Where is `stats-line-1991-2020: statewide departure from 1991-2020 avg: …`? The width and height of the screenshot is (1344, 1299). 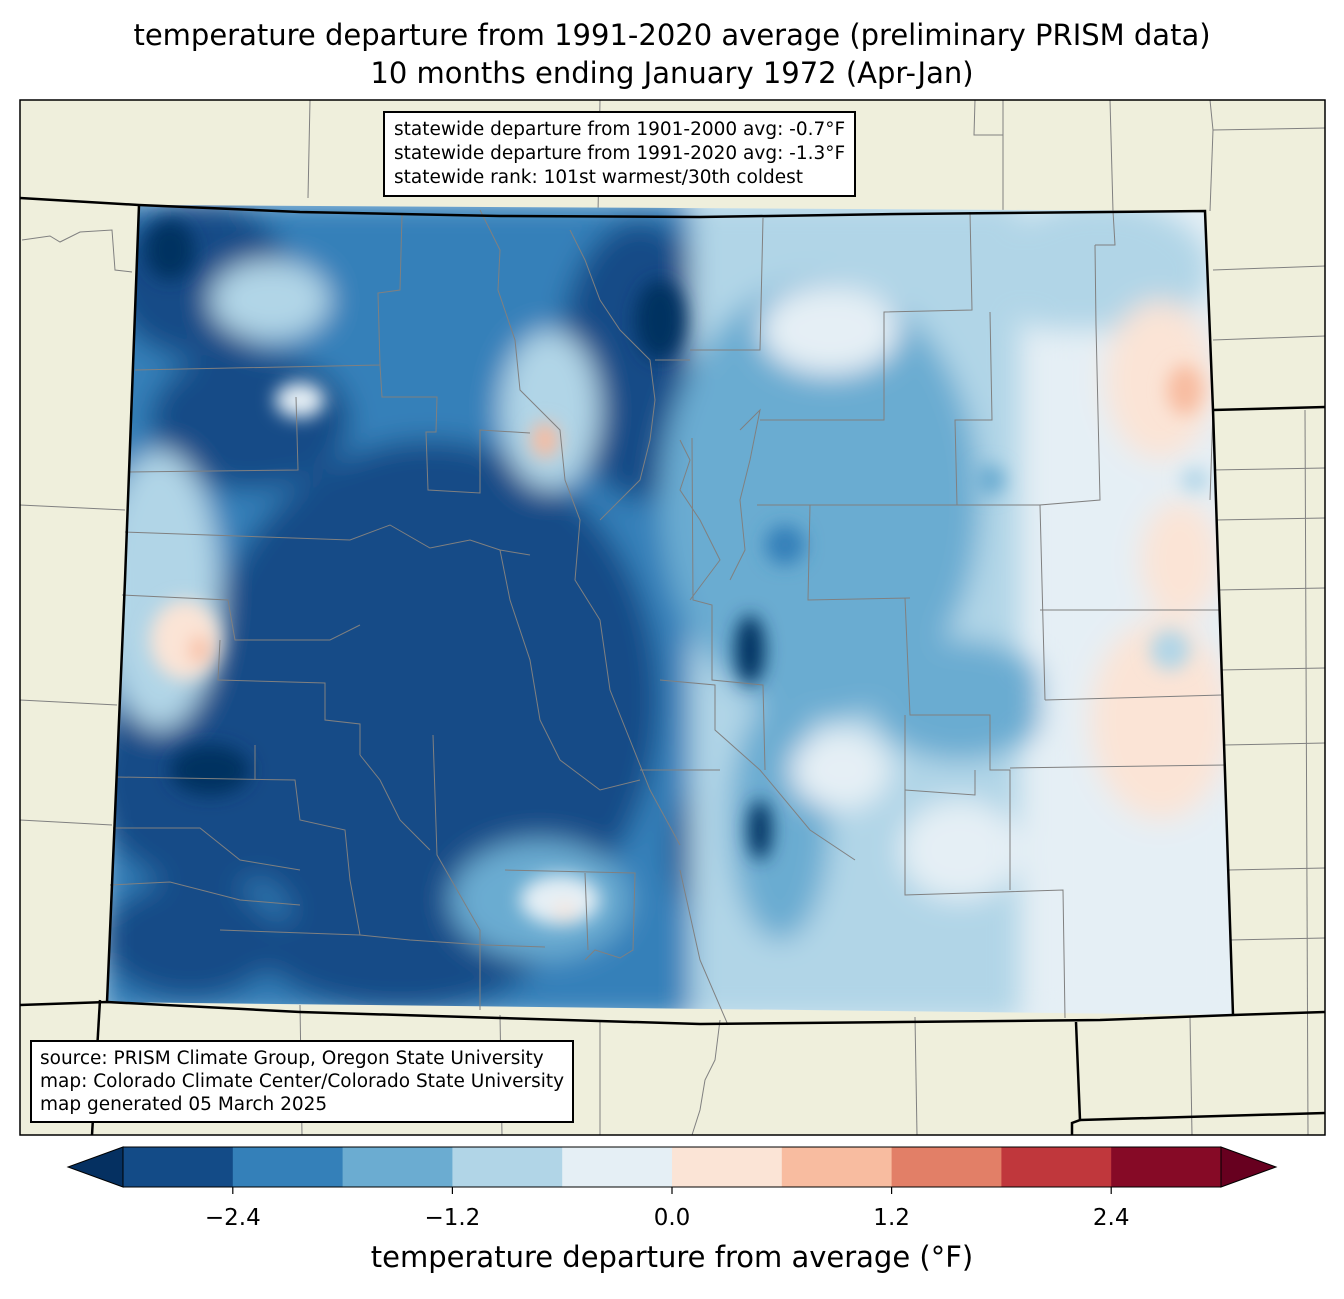 stats-line-1991-2020: statewide departure from 1991-2020 avg: … is located at coordinates (620, 153).